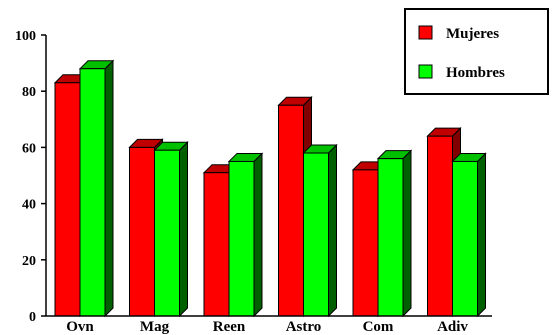 The height and width of the screenshot is (335, 553). What do you see at coordinates (29, 92) in the screenshot?
I see `y-tick-label: 80` at bounding box center [29, 92].